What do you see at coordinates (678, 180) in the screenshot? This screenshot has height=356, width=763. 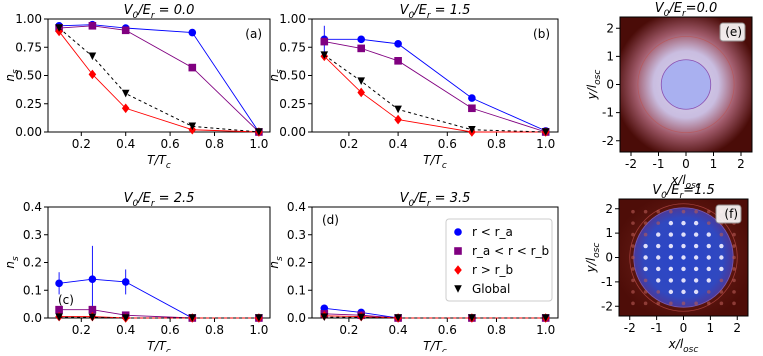 I see `label-part: x/l` at bounding box center [678, 180].